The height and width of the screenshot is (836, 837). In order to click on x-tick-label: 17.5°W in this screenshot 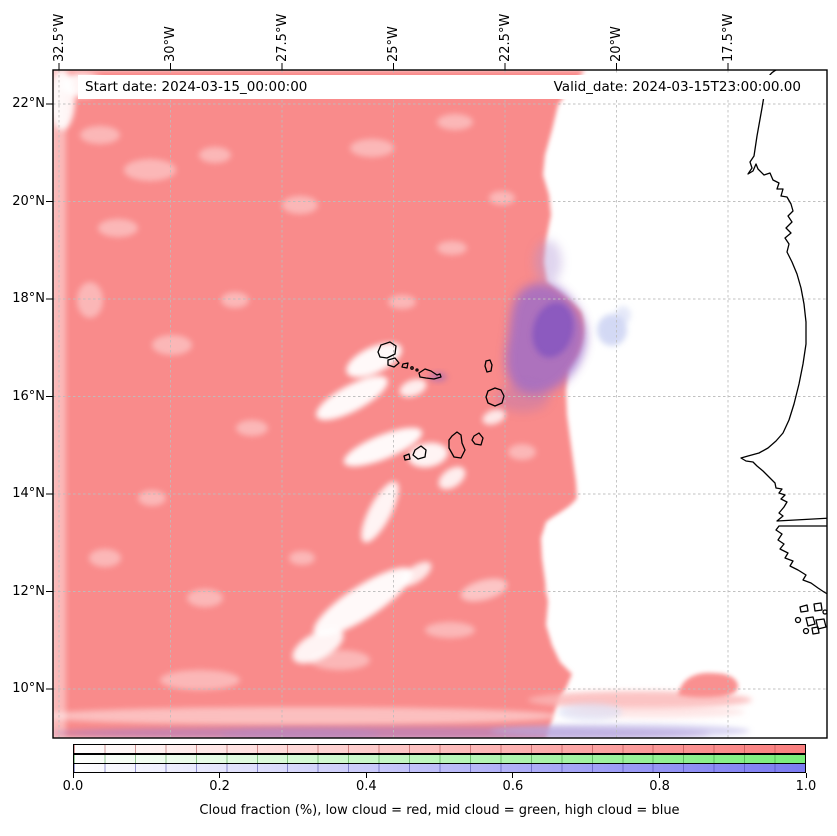, I will do `click(728, 37)`.